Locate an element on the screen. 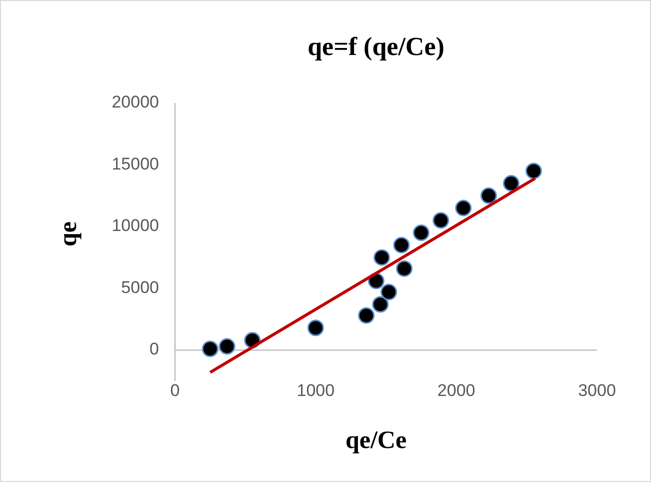  x-tick-label: 2000 is located at coordinates (456, 390).